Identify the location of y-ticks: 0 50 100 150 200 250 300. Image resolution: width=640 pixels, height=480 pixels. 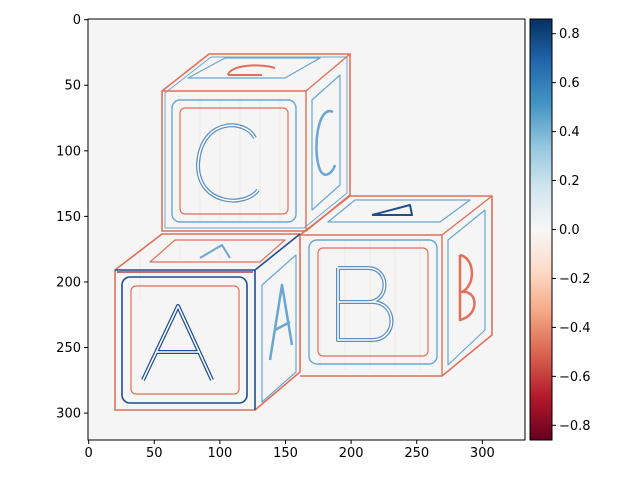
(72, 217).